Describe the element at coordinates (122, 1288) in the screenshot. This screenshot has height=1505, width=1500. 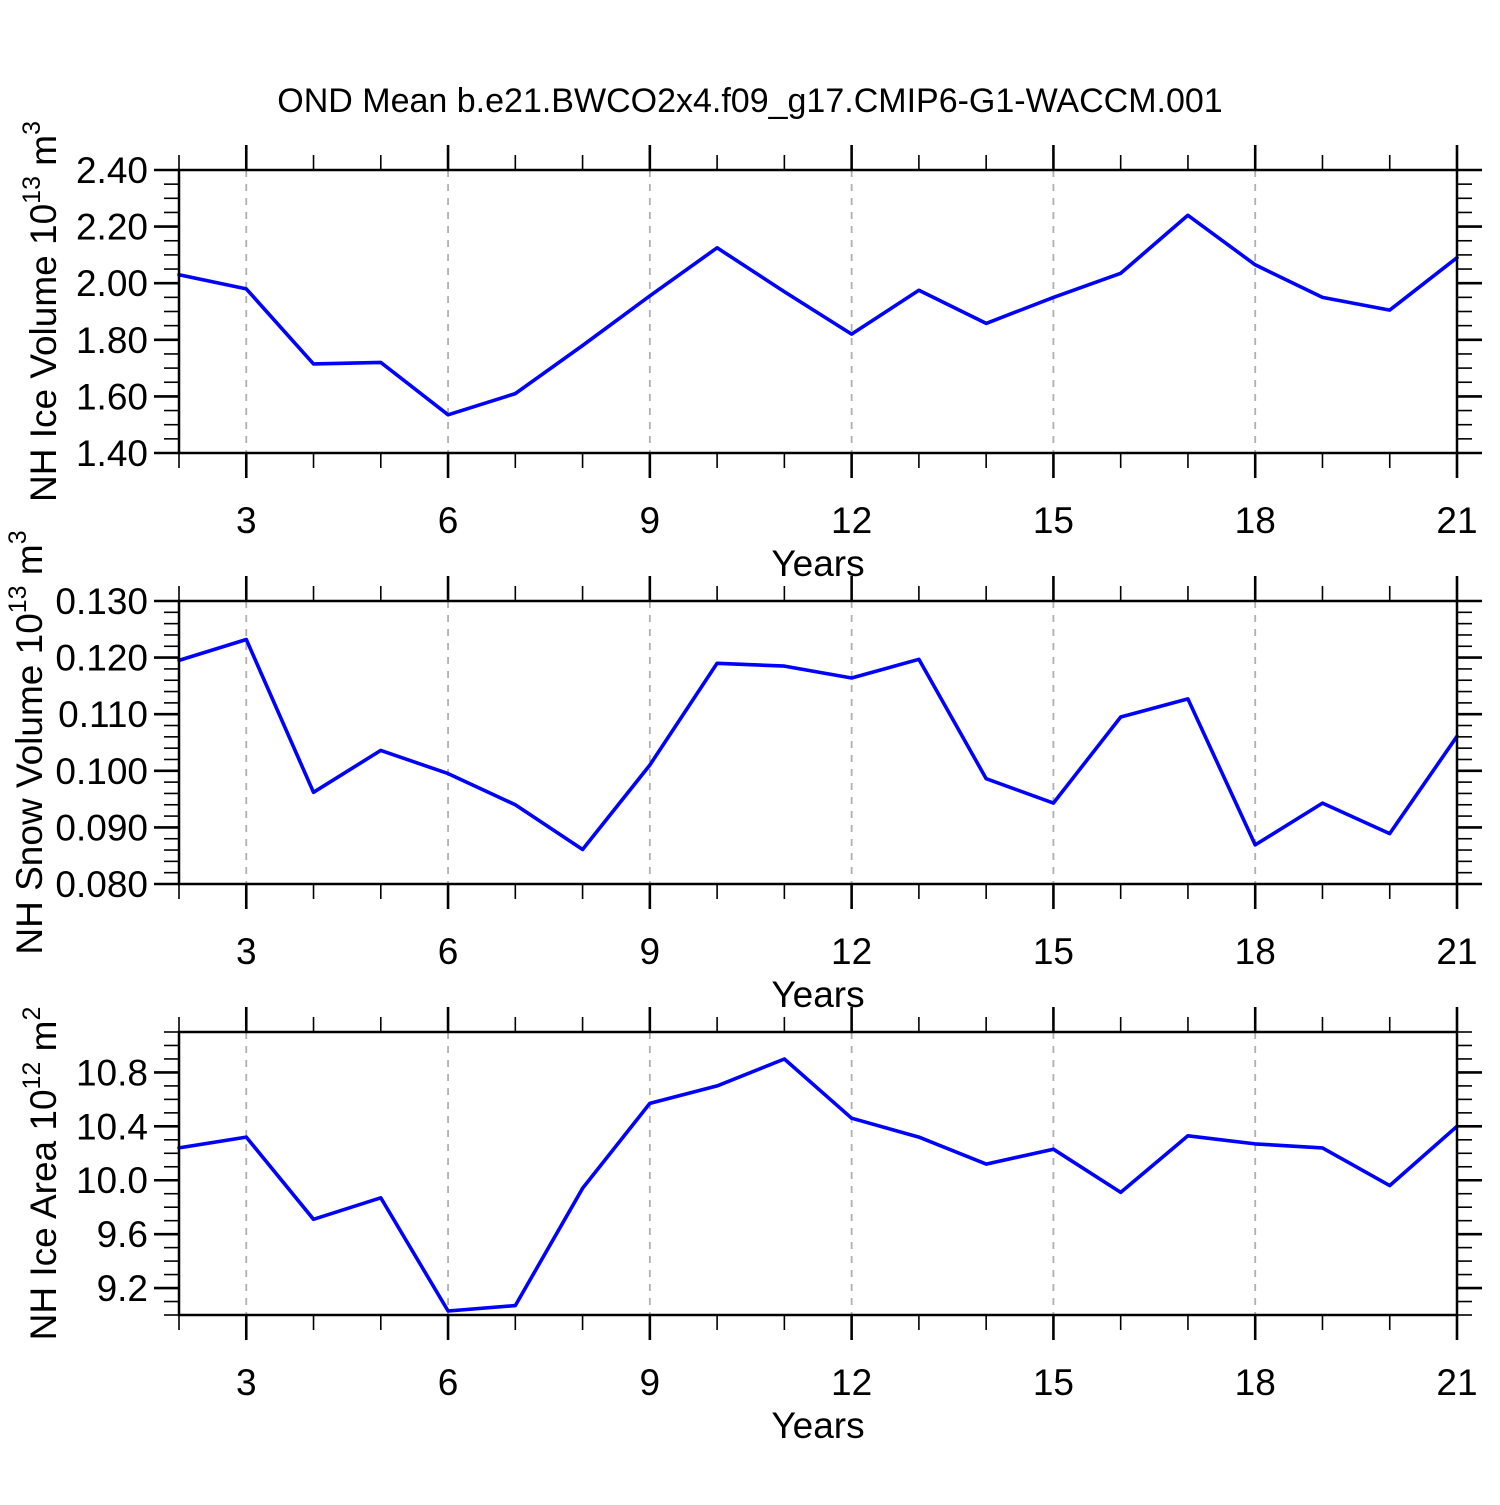
I see `y-tick-label: 9.2` at that location.